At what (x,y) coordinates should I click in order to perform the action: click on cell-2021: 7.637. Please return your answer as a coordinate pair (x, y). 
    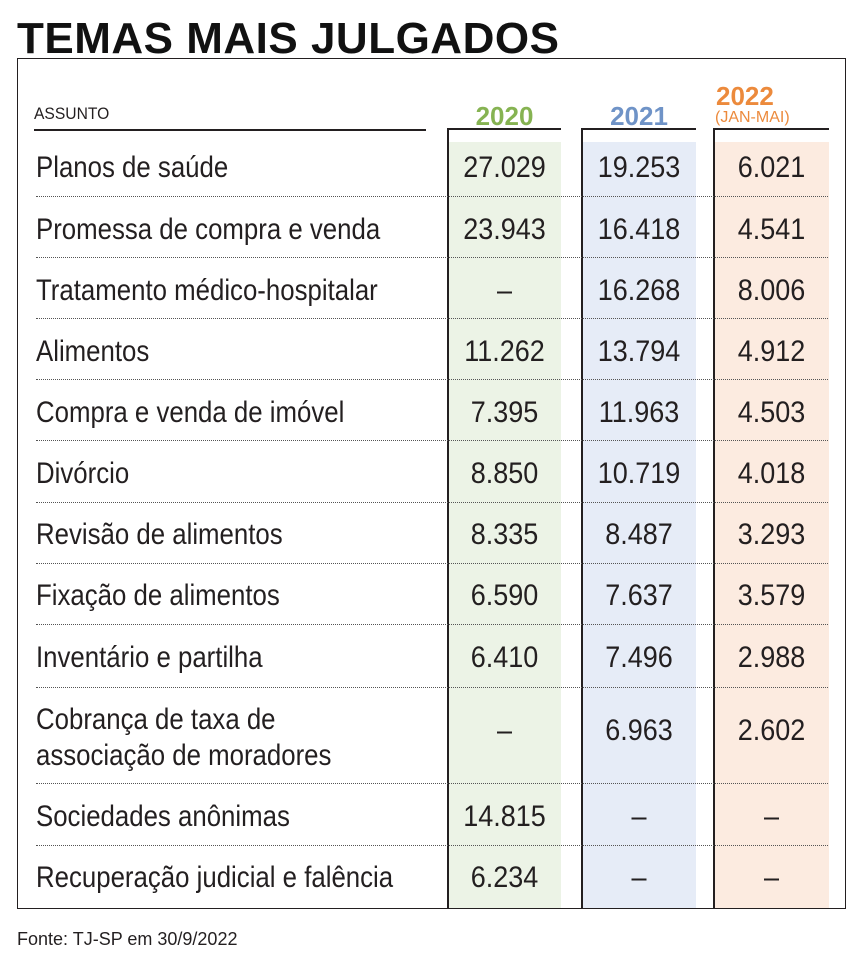
    Looking at the image, I should click on (639, 595).